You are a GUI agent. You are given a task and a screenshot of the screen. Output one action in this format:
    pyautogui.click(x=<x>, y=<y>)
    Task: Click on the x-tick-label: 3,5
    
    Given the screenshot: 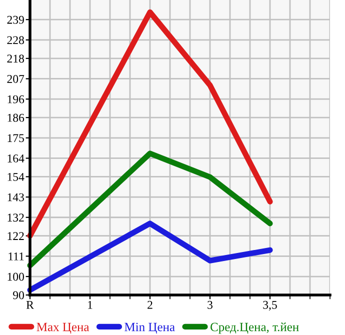 What is the action you would take?
    pyautogui.click(x=270, y=305)
    